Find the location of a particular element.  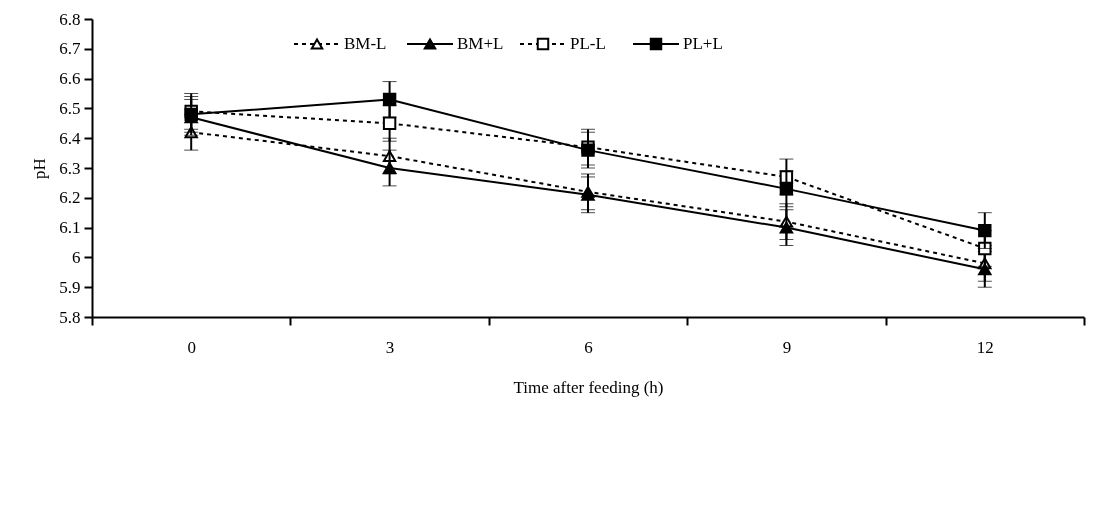

legend-label: PL+L is located at coordinates (703, 43).